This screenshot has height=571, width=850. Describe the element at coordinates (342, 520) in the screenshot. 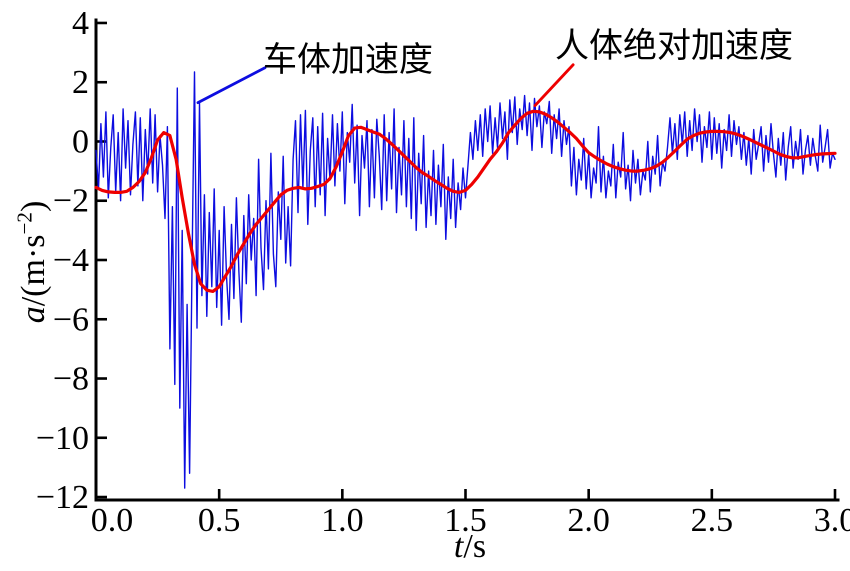

I see `x-tick-label: 1.0` at that location.